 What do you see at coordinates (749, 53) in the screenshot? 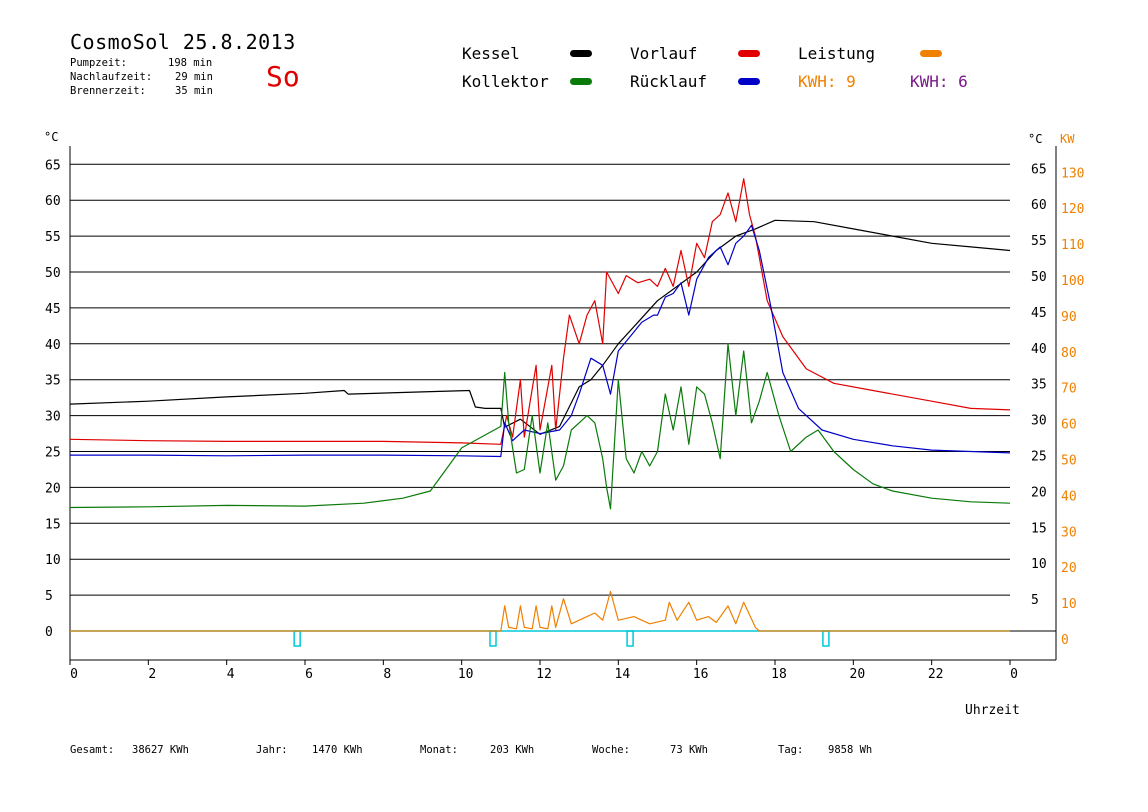
I see `legend-vorlauf-swatch` at bounding box center [749, 53].